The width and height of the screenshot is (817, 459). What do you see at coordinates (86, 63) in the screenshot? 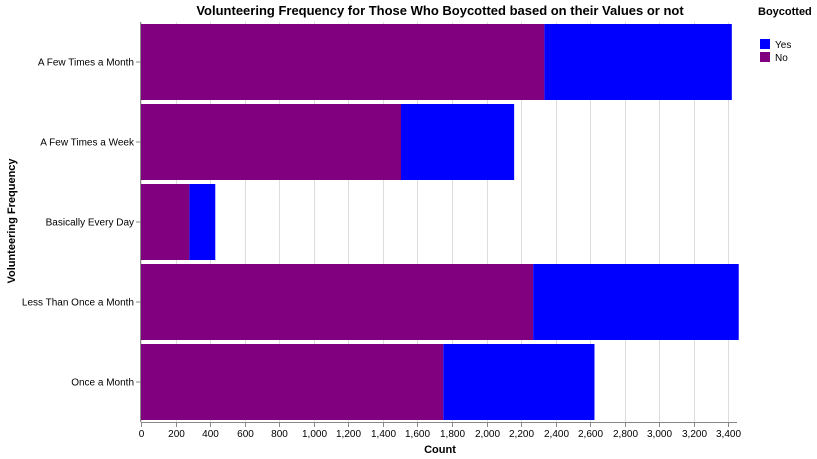
I see `y-tick-label: A Few Times a Month` at bounding box center [86, 63].